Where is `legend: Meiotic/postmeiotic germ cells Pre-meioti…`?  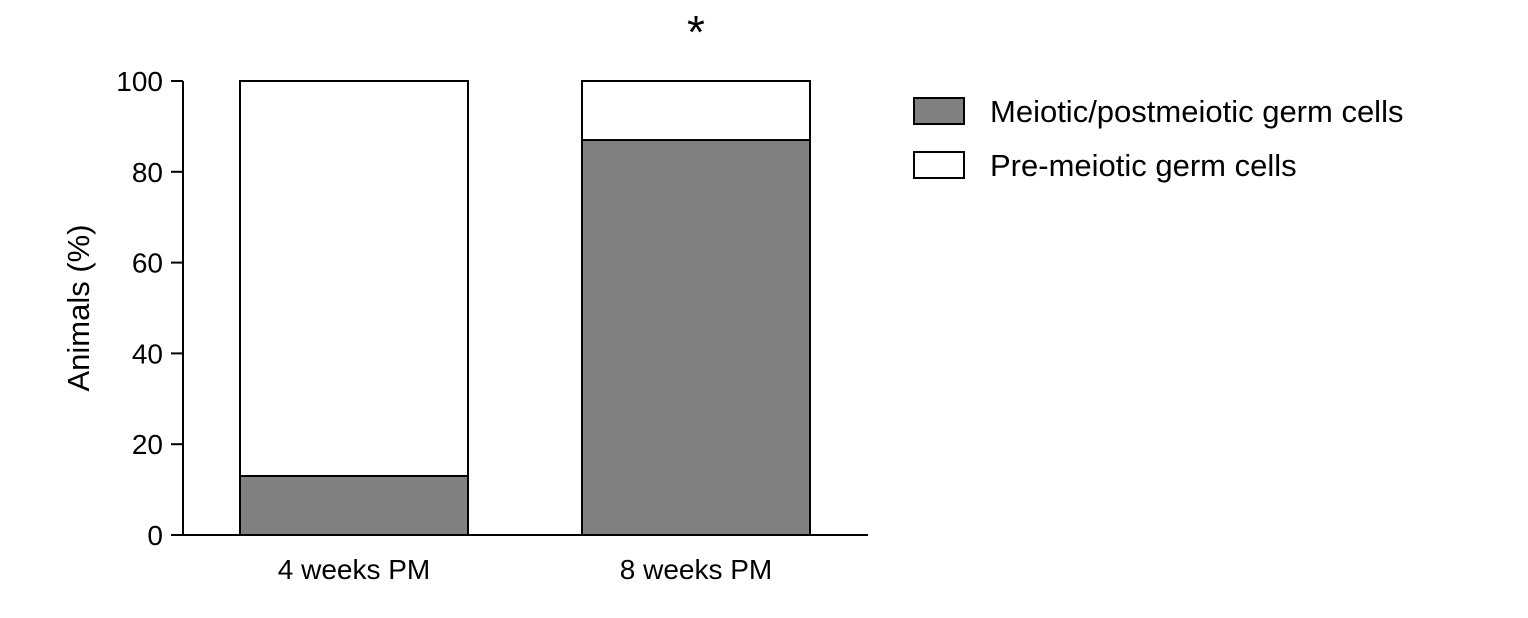 legend: Meiotic/postmeiotic germ cells Pre-meioti… is located at coordinates (1158, 138).